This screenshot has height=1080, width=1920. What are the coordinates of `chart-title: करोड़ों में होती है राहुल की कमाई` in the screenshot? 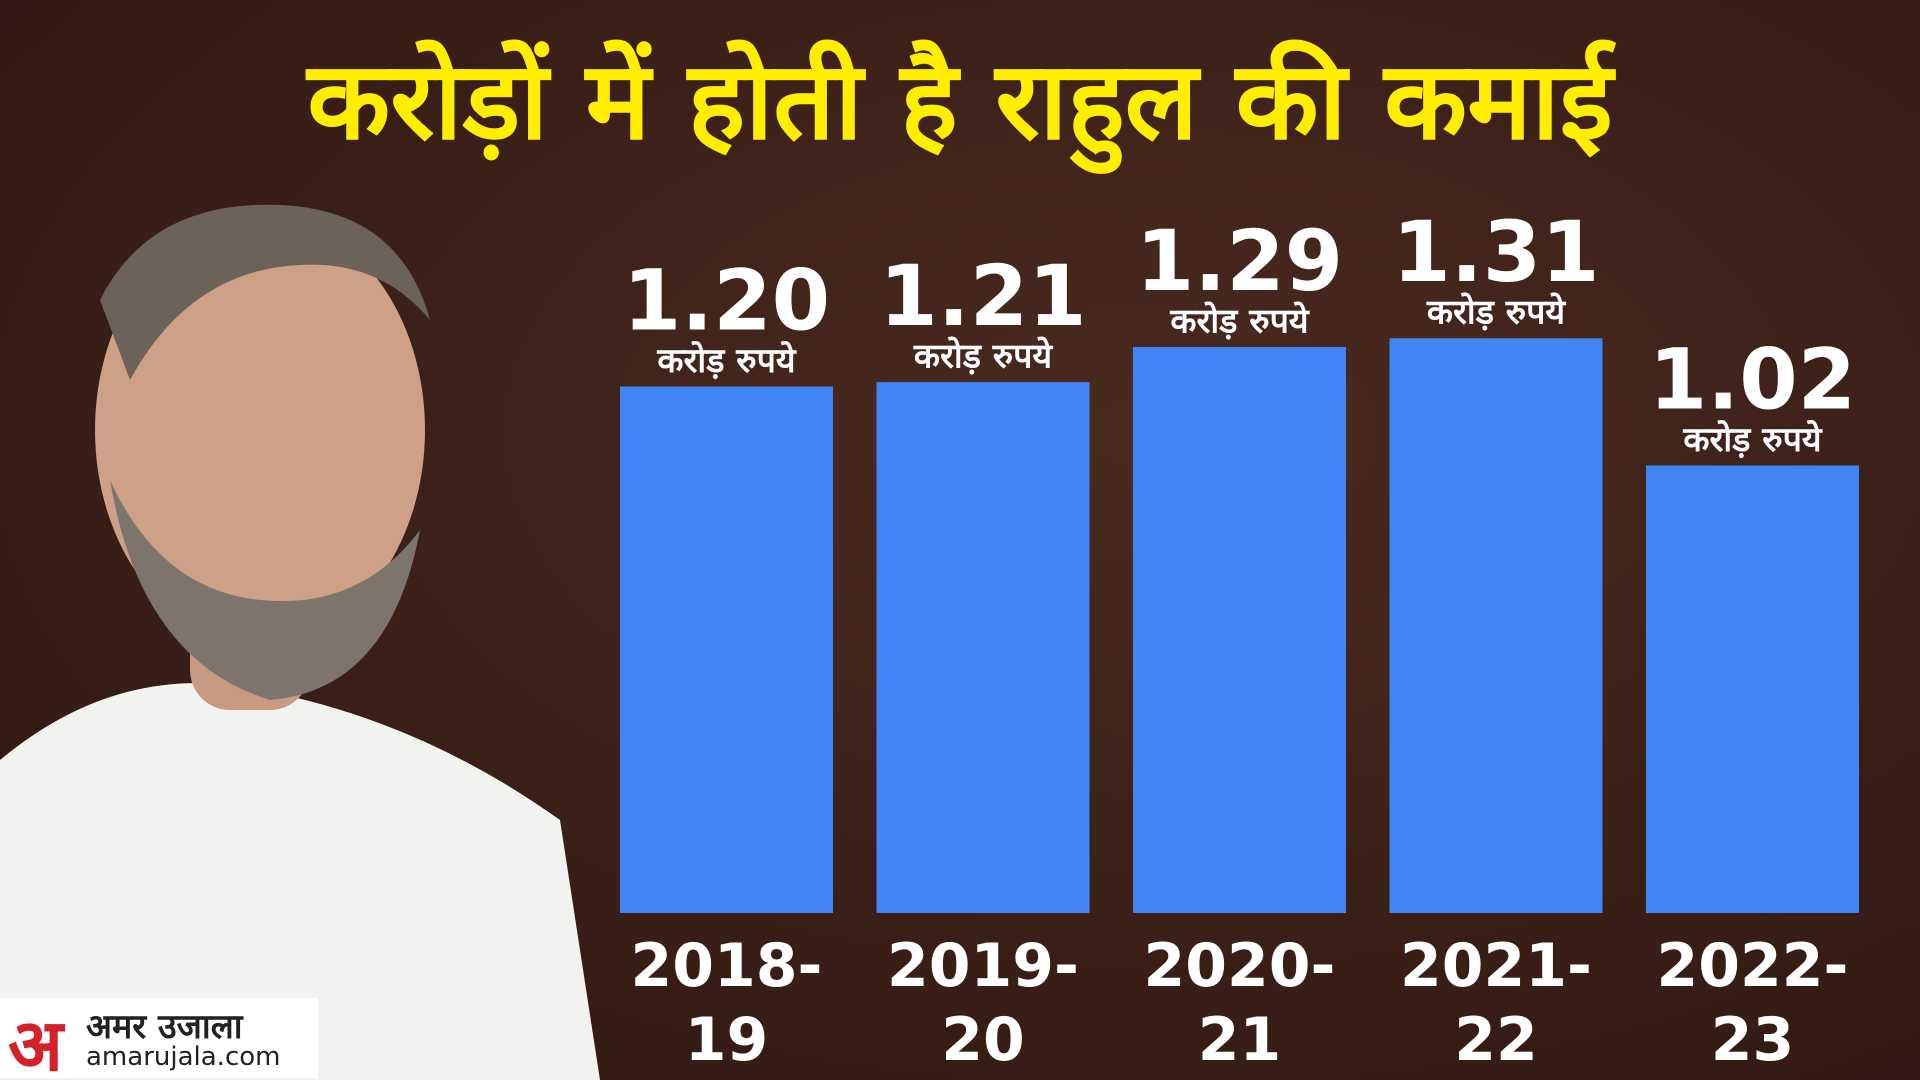 It's located at (961, 106).